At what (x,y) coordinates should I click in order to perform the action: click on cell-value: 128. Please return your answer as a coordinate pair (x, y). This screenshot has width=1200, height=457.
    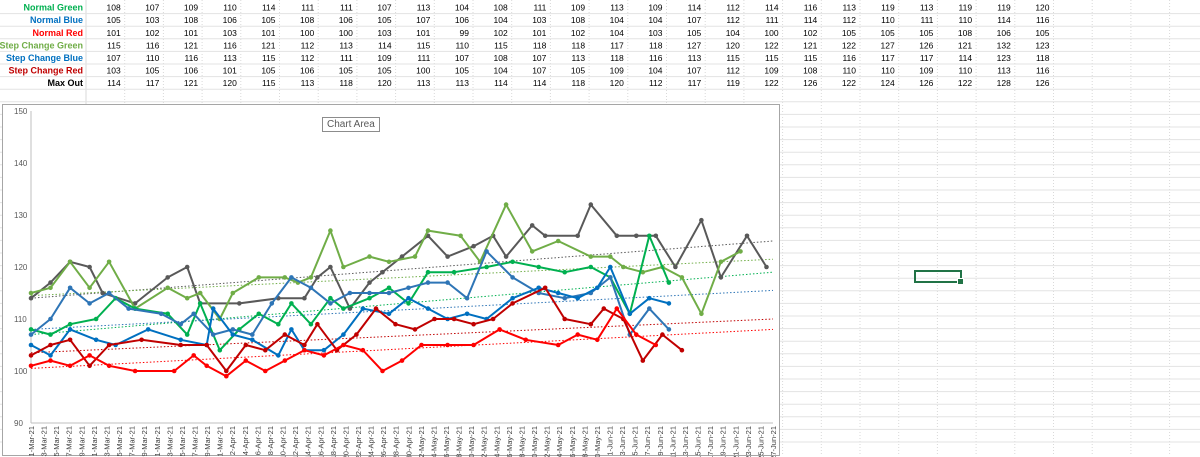
    Looking at the image, I should click on (1004, 83).